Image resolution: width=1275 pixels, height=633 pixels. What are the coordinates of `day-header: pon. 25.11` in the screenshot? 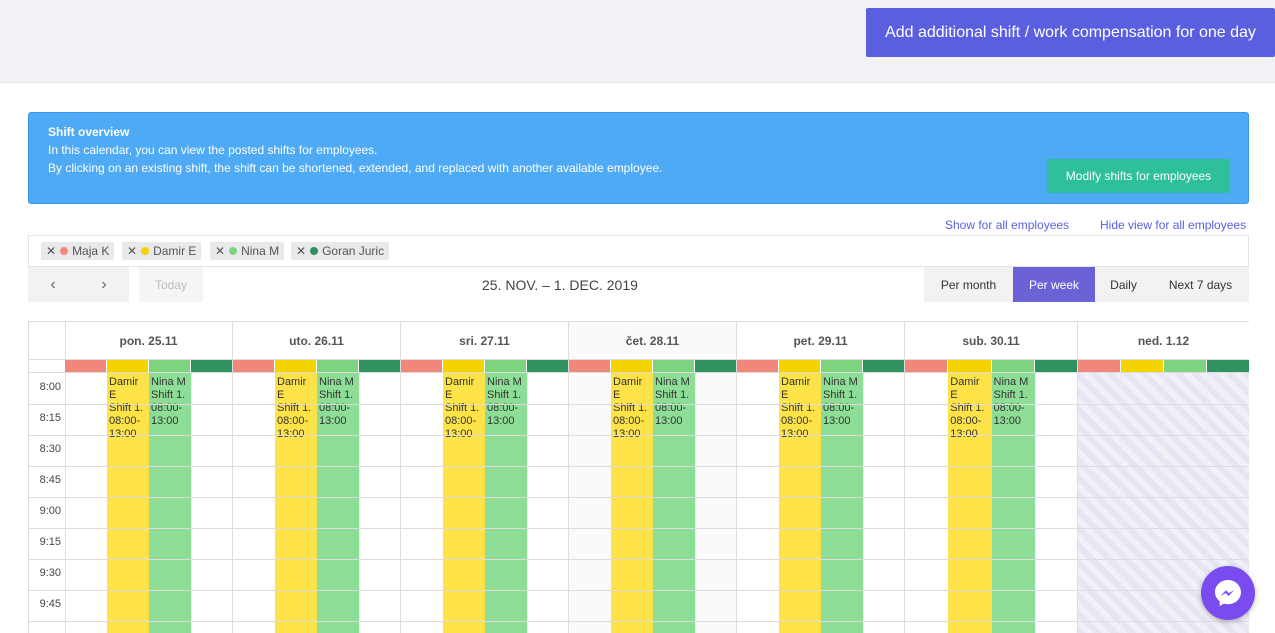 It's located at (149, 340).